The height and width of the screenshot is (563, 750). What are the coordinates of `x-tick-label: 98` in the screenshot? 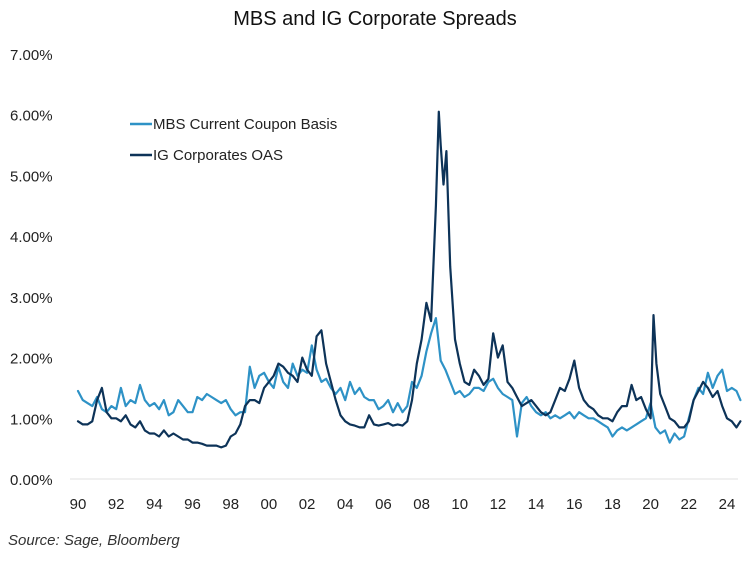 It's located at (230, 504).